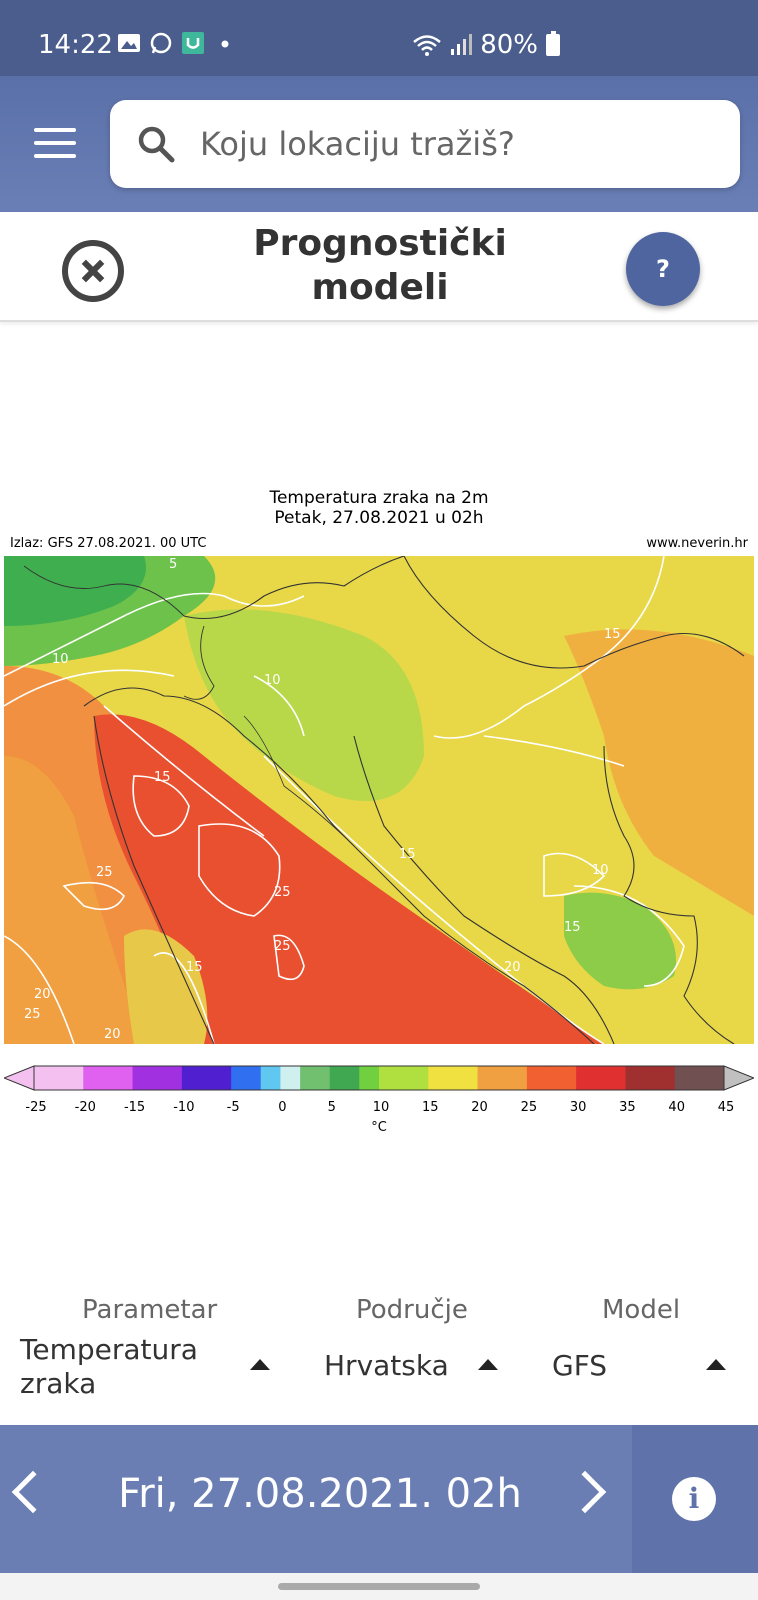 The height and width of the screenshot is (1600, 758). I want to click on colorbar-tick-label: 40, so click(676, 1107).